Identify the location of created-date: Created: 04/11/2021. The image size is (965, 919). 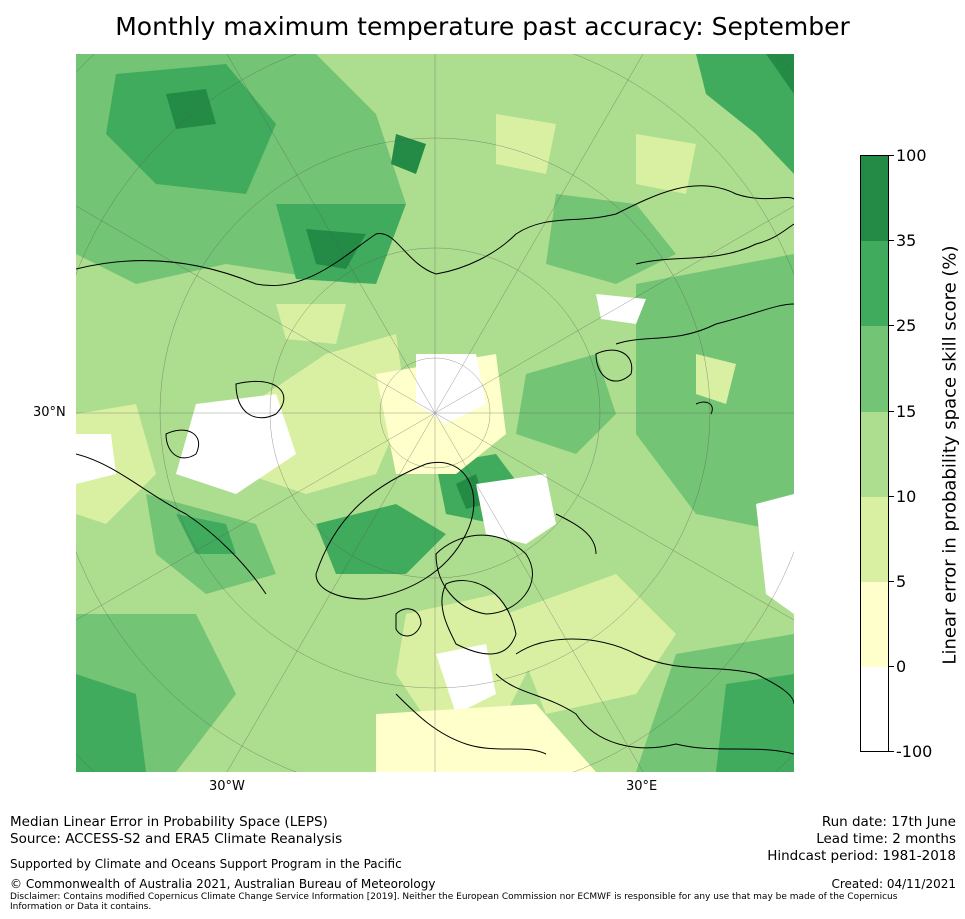
(893, 884).